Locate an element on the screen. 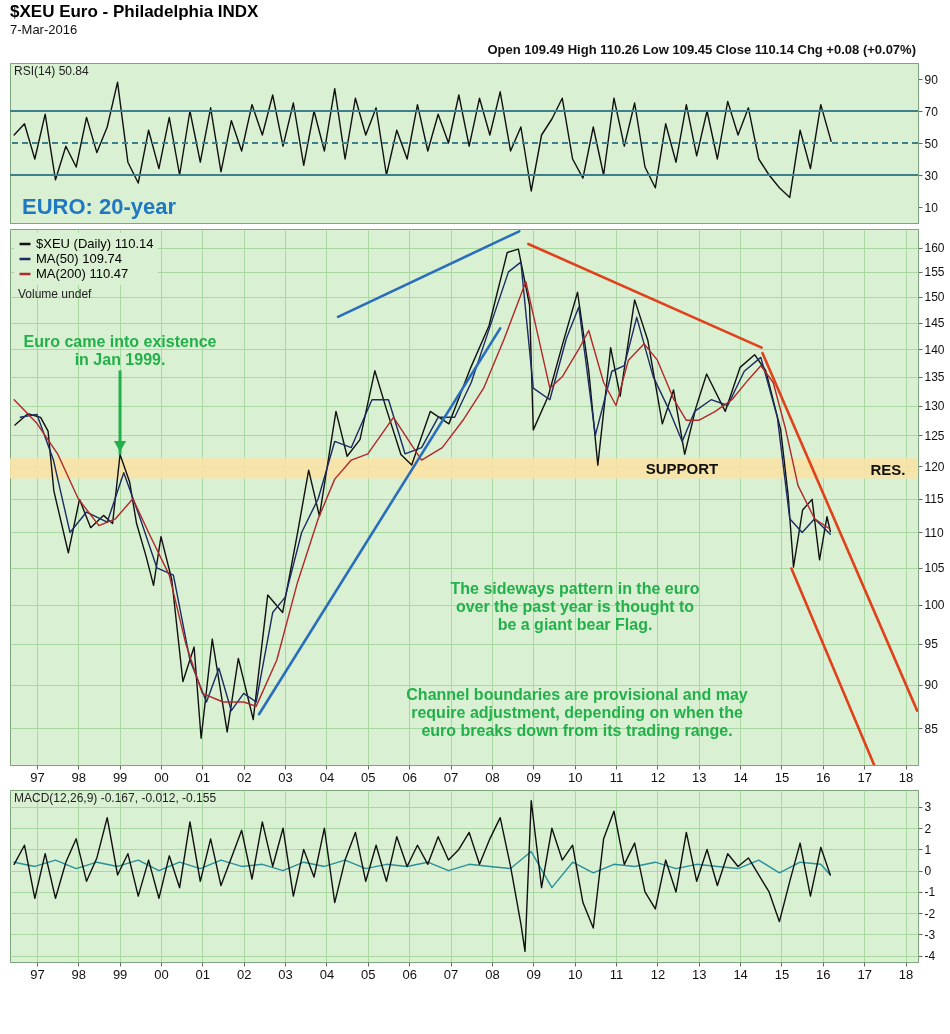 This screenshot has width=950, height=1034. chart-subtitle: 7-Mar-2016 is located at coordinates (44, 29).